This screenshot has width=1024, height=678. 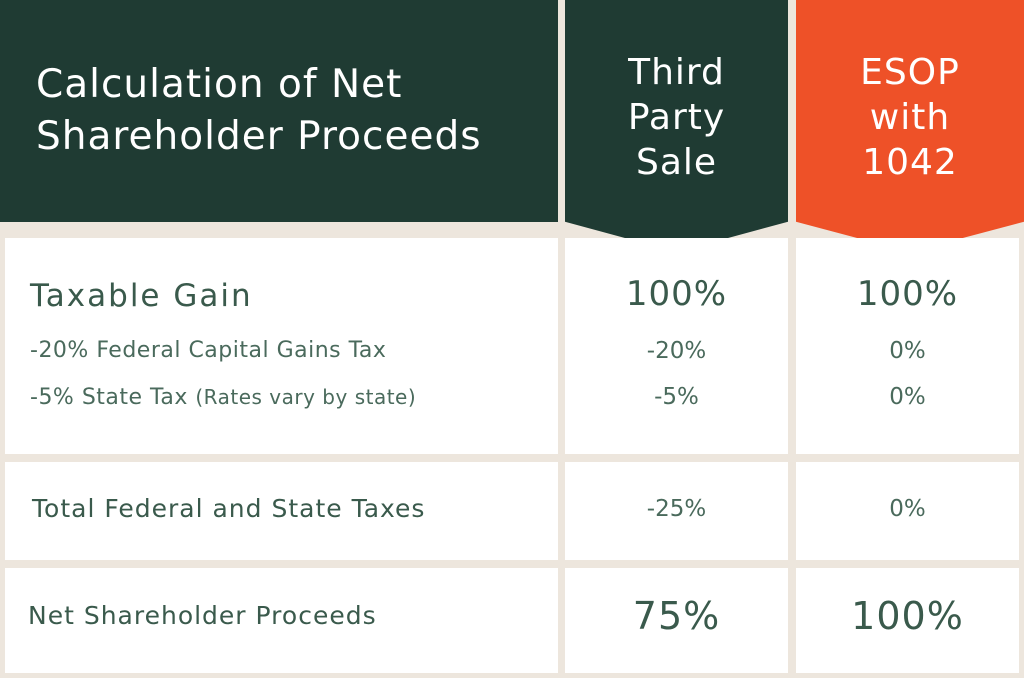 I want to click on taxable-gain-third-value: 100%, so click(x=676, y=294).